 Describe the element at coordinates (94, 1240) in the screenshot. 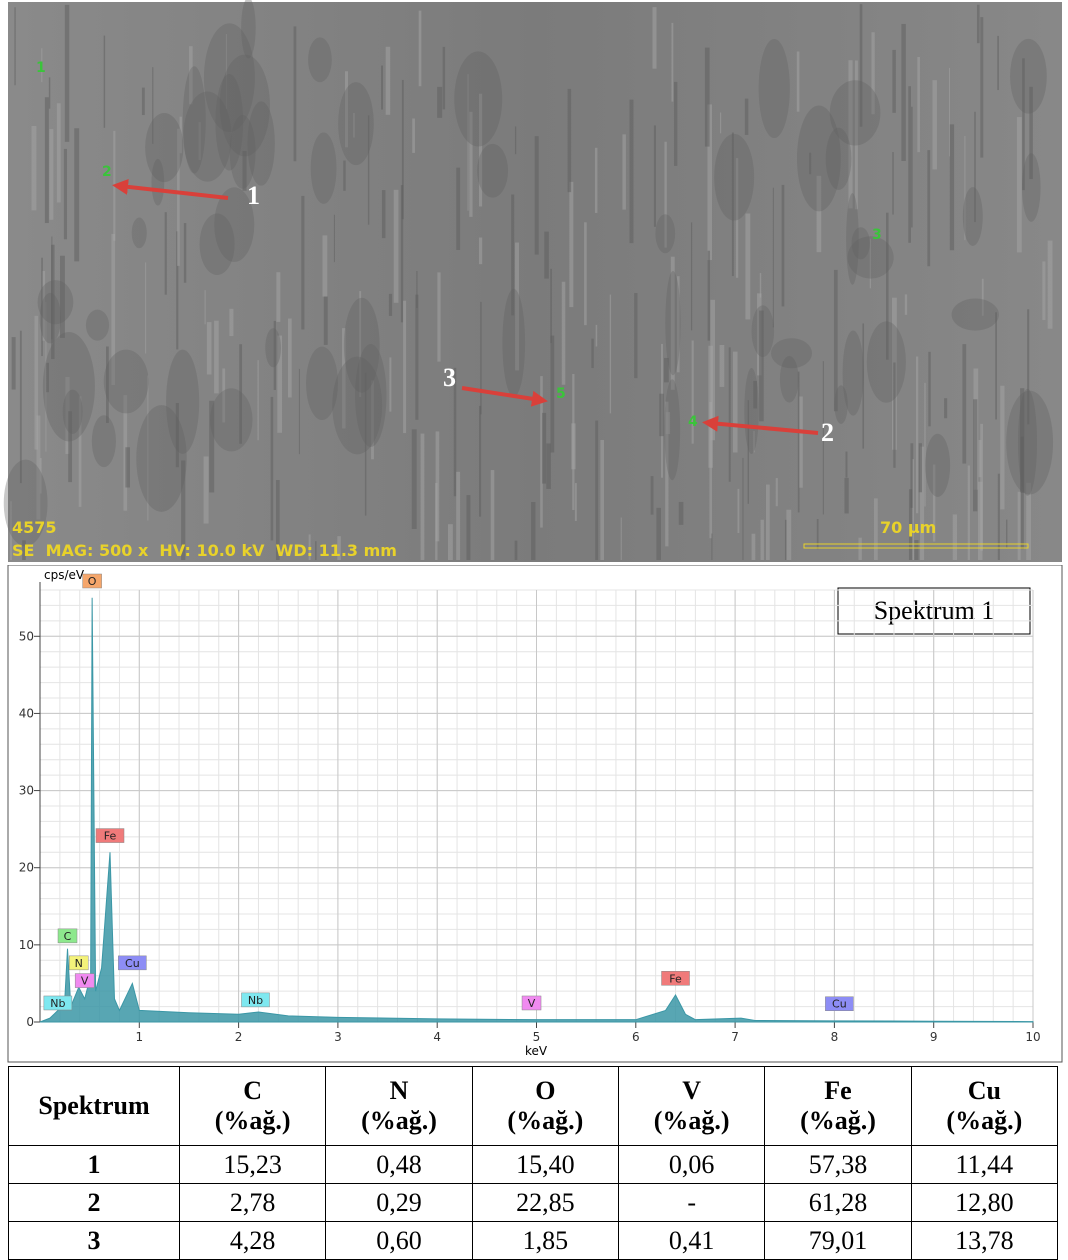

I see `table-cell: 3` at that location.